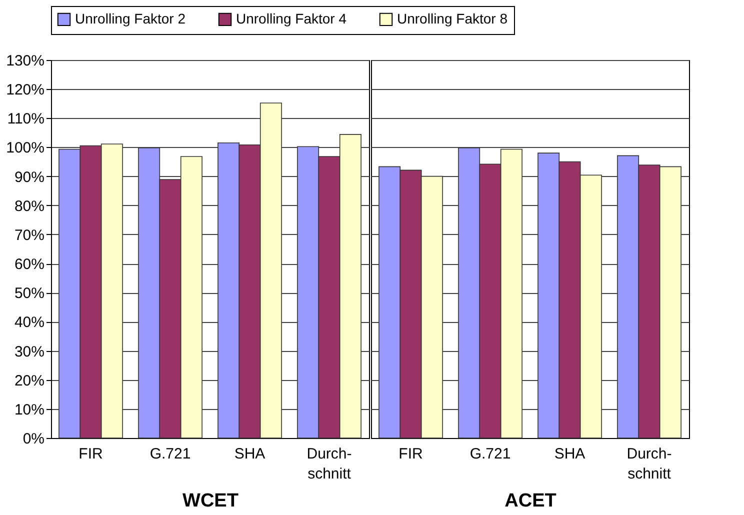 This screenshot has width=744, height=515. I want to click on legend-label: Unrolling Faktor 8, so click(452, 18).